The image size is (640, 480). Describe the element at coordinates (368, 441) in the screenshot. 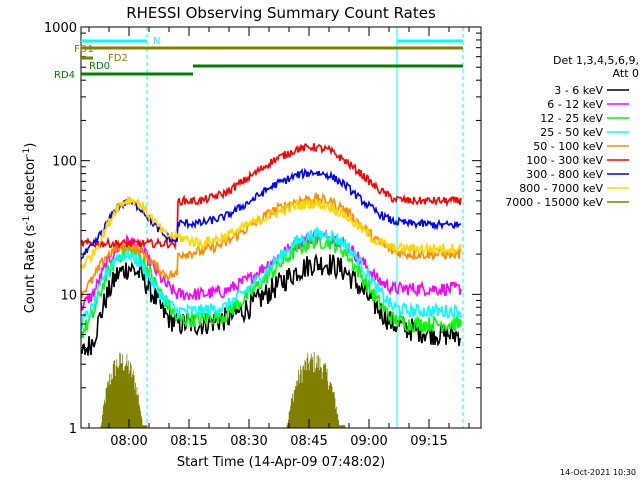

I see `x-tick-label: 09:00` at that location.